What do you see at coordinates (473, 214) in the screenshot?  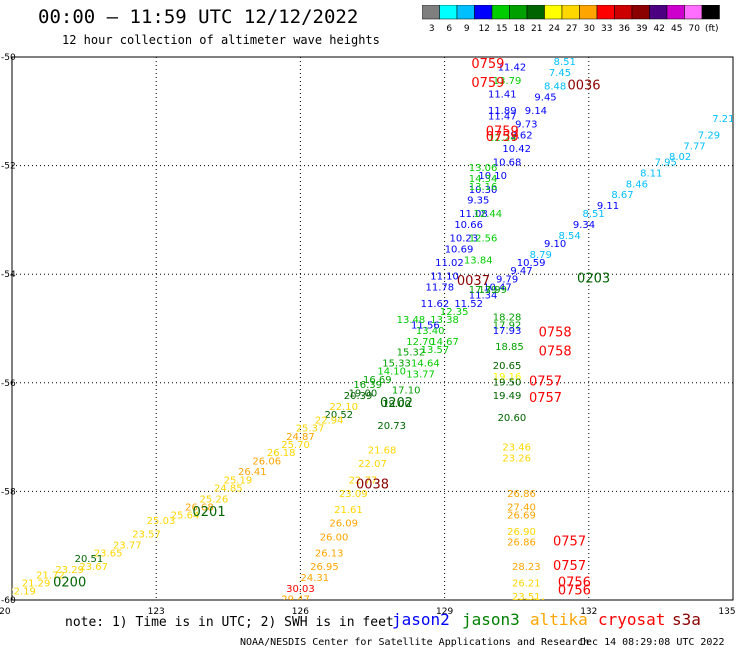 I see `wave-height-value: 11.08` at bounding box center [473, 214].